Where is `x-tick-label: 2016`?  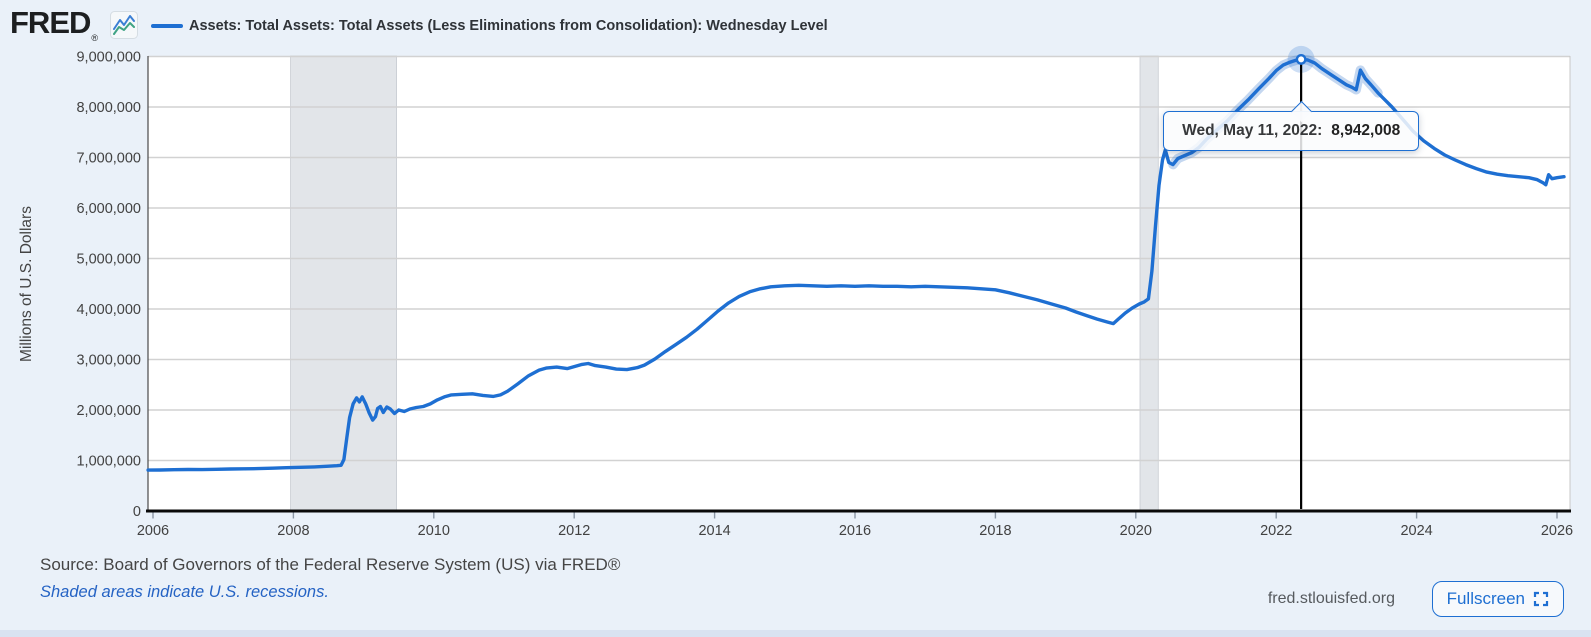 x-tick-label: 2016 is located at coordinates (855, 531).